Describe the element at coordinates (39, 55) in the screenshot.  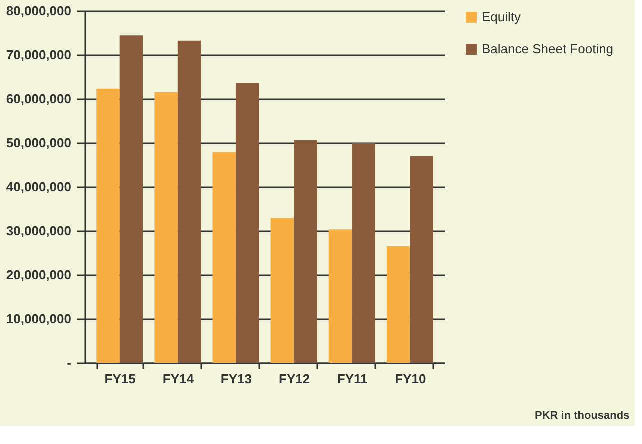
I see `y-tick-label: 70,000,000` at that location.